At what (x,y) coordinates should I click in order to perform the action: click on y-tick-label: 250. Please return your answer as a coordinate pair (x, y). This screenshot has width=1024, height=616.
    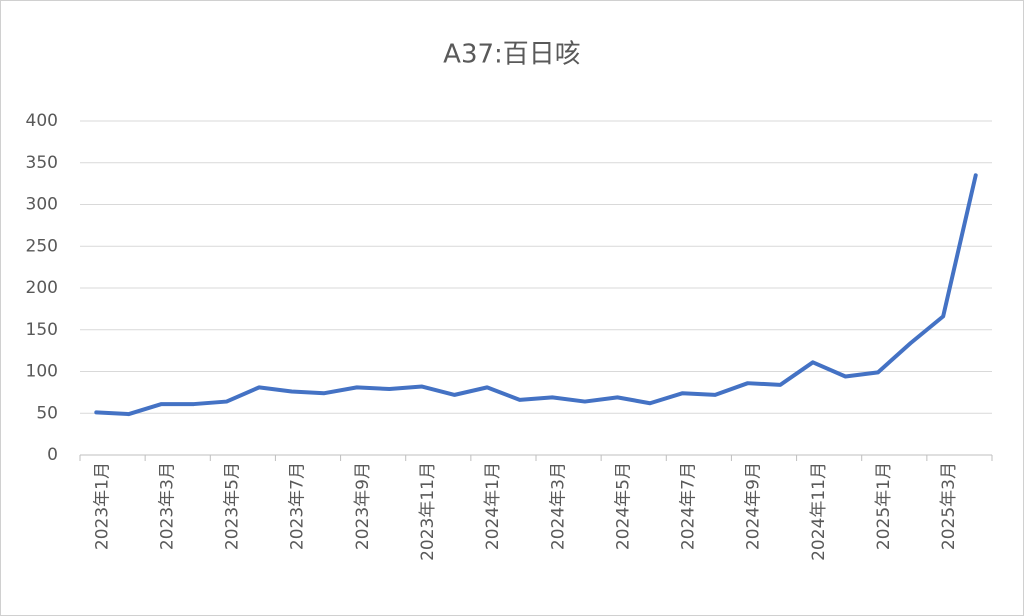
    Looking at the image, I should click on (42, 246).